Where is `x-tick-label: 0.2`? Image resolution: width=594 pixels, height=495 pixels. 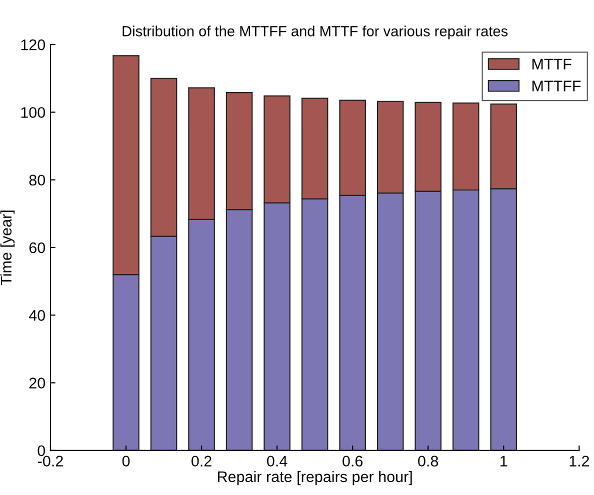
x-tick-label: 0.2 is located at coordinates (202, 461).